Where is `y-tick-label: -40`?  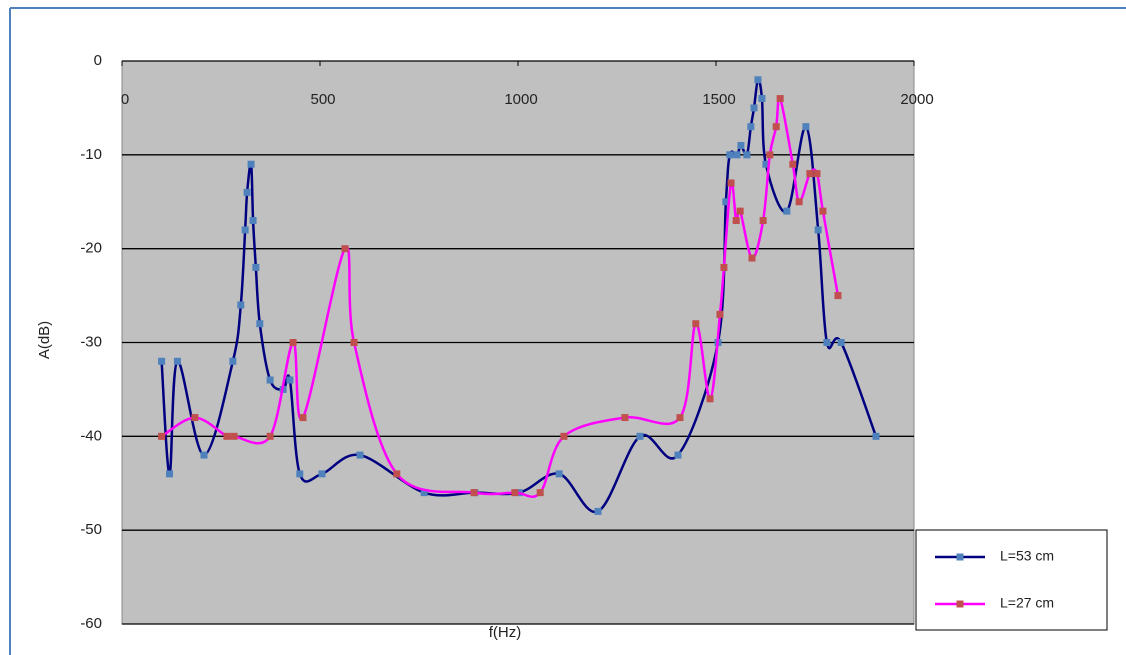 y-tick-label: -40 is located at coordinates (91, 435).